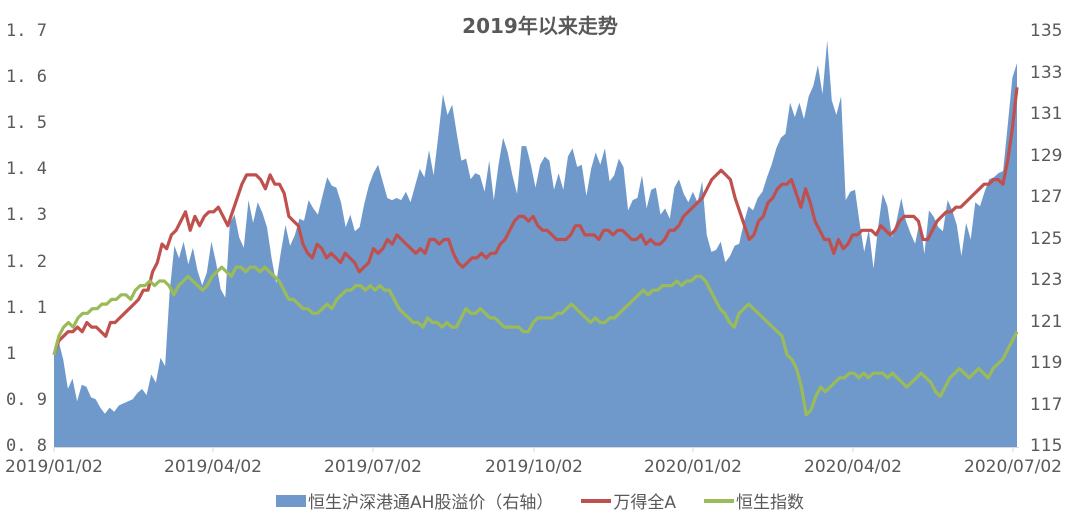  Describe the element at coordinates (1046, 72) in the screenshot. I see `right-y-tick-label: 133` at that location.